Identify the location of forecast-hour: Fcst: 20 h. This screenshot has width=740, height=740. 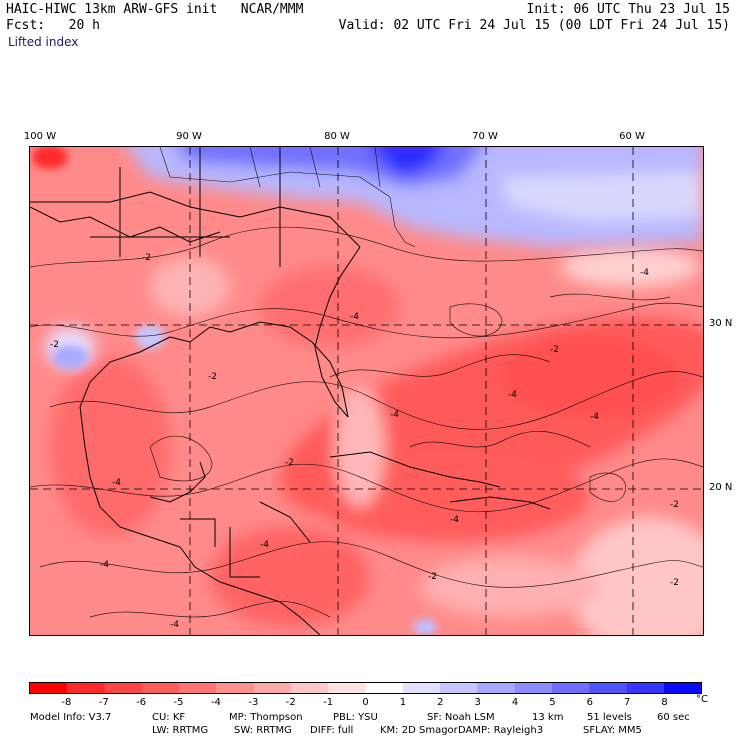
(53, 25).